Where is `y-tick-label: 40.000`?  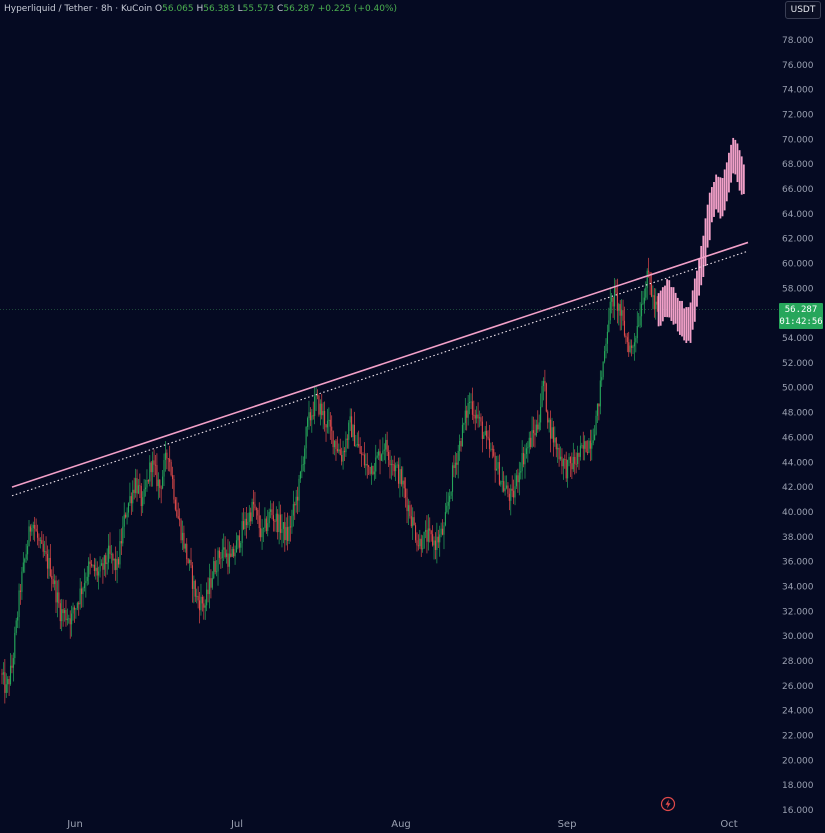
y-tick-label: 40.000 is located at coordinates (798, 513).